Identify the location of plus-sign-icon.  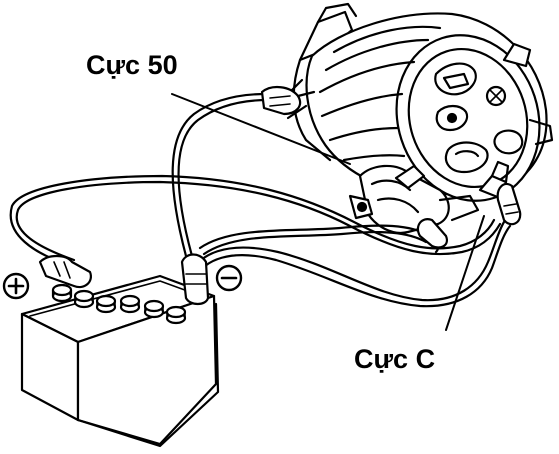
(16, 286).